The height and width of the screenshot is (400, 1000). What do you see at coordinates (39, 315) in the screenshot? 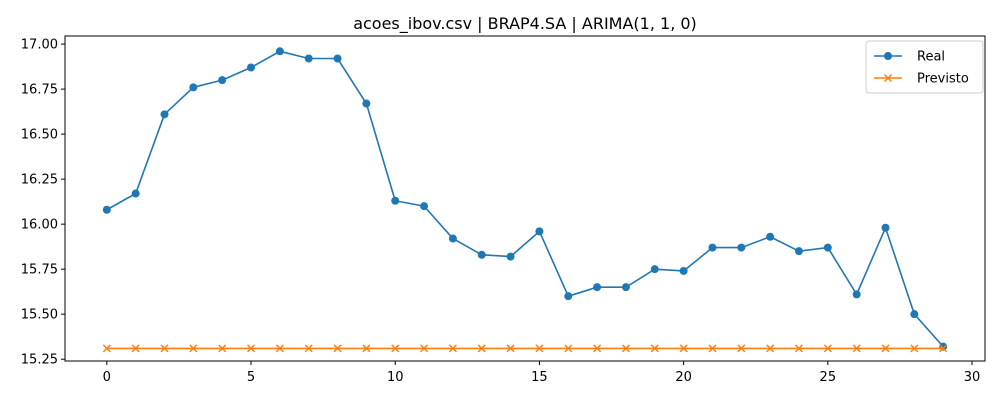
I see `y-tick-label: 15.50` at bounding box center [39, 315].